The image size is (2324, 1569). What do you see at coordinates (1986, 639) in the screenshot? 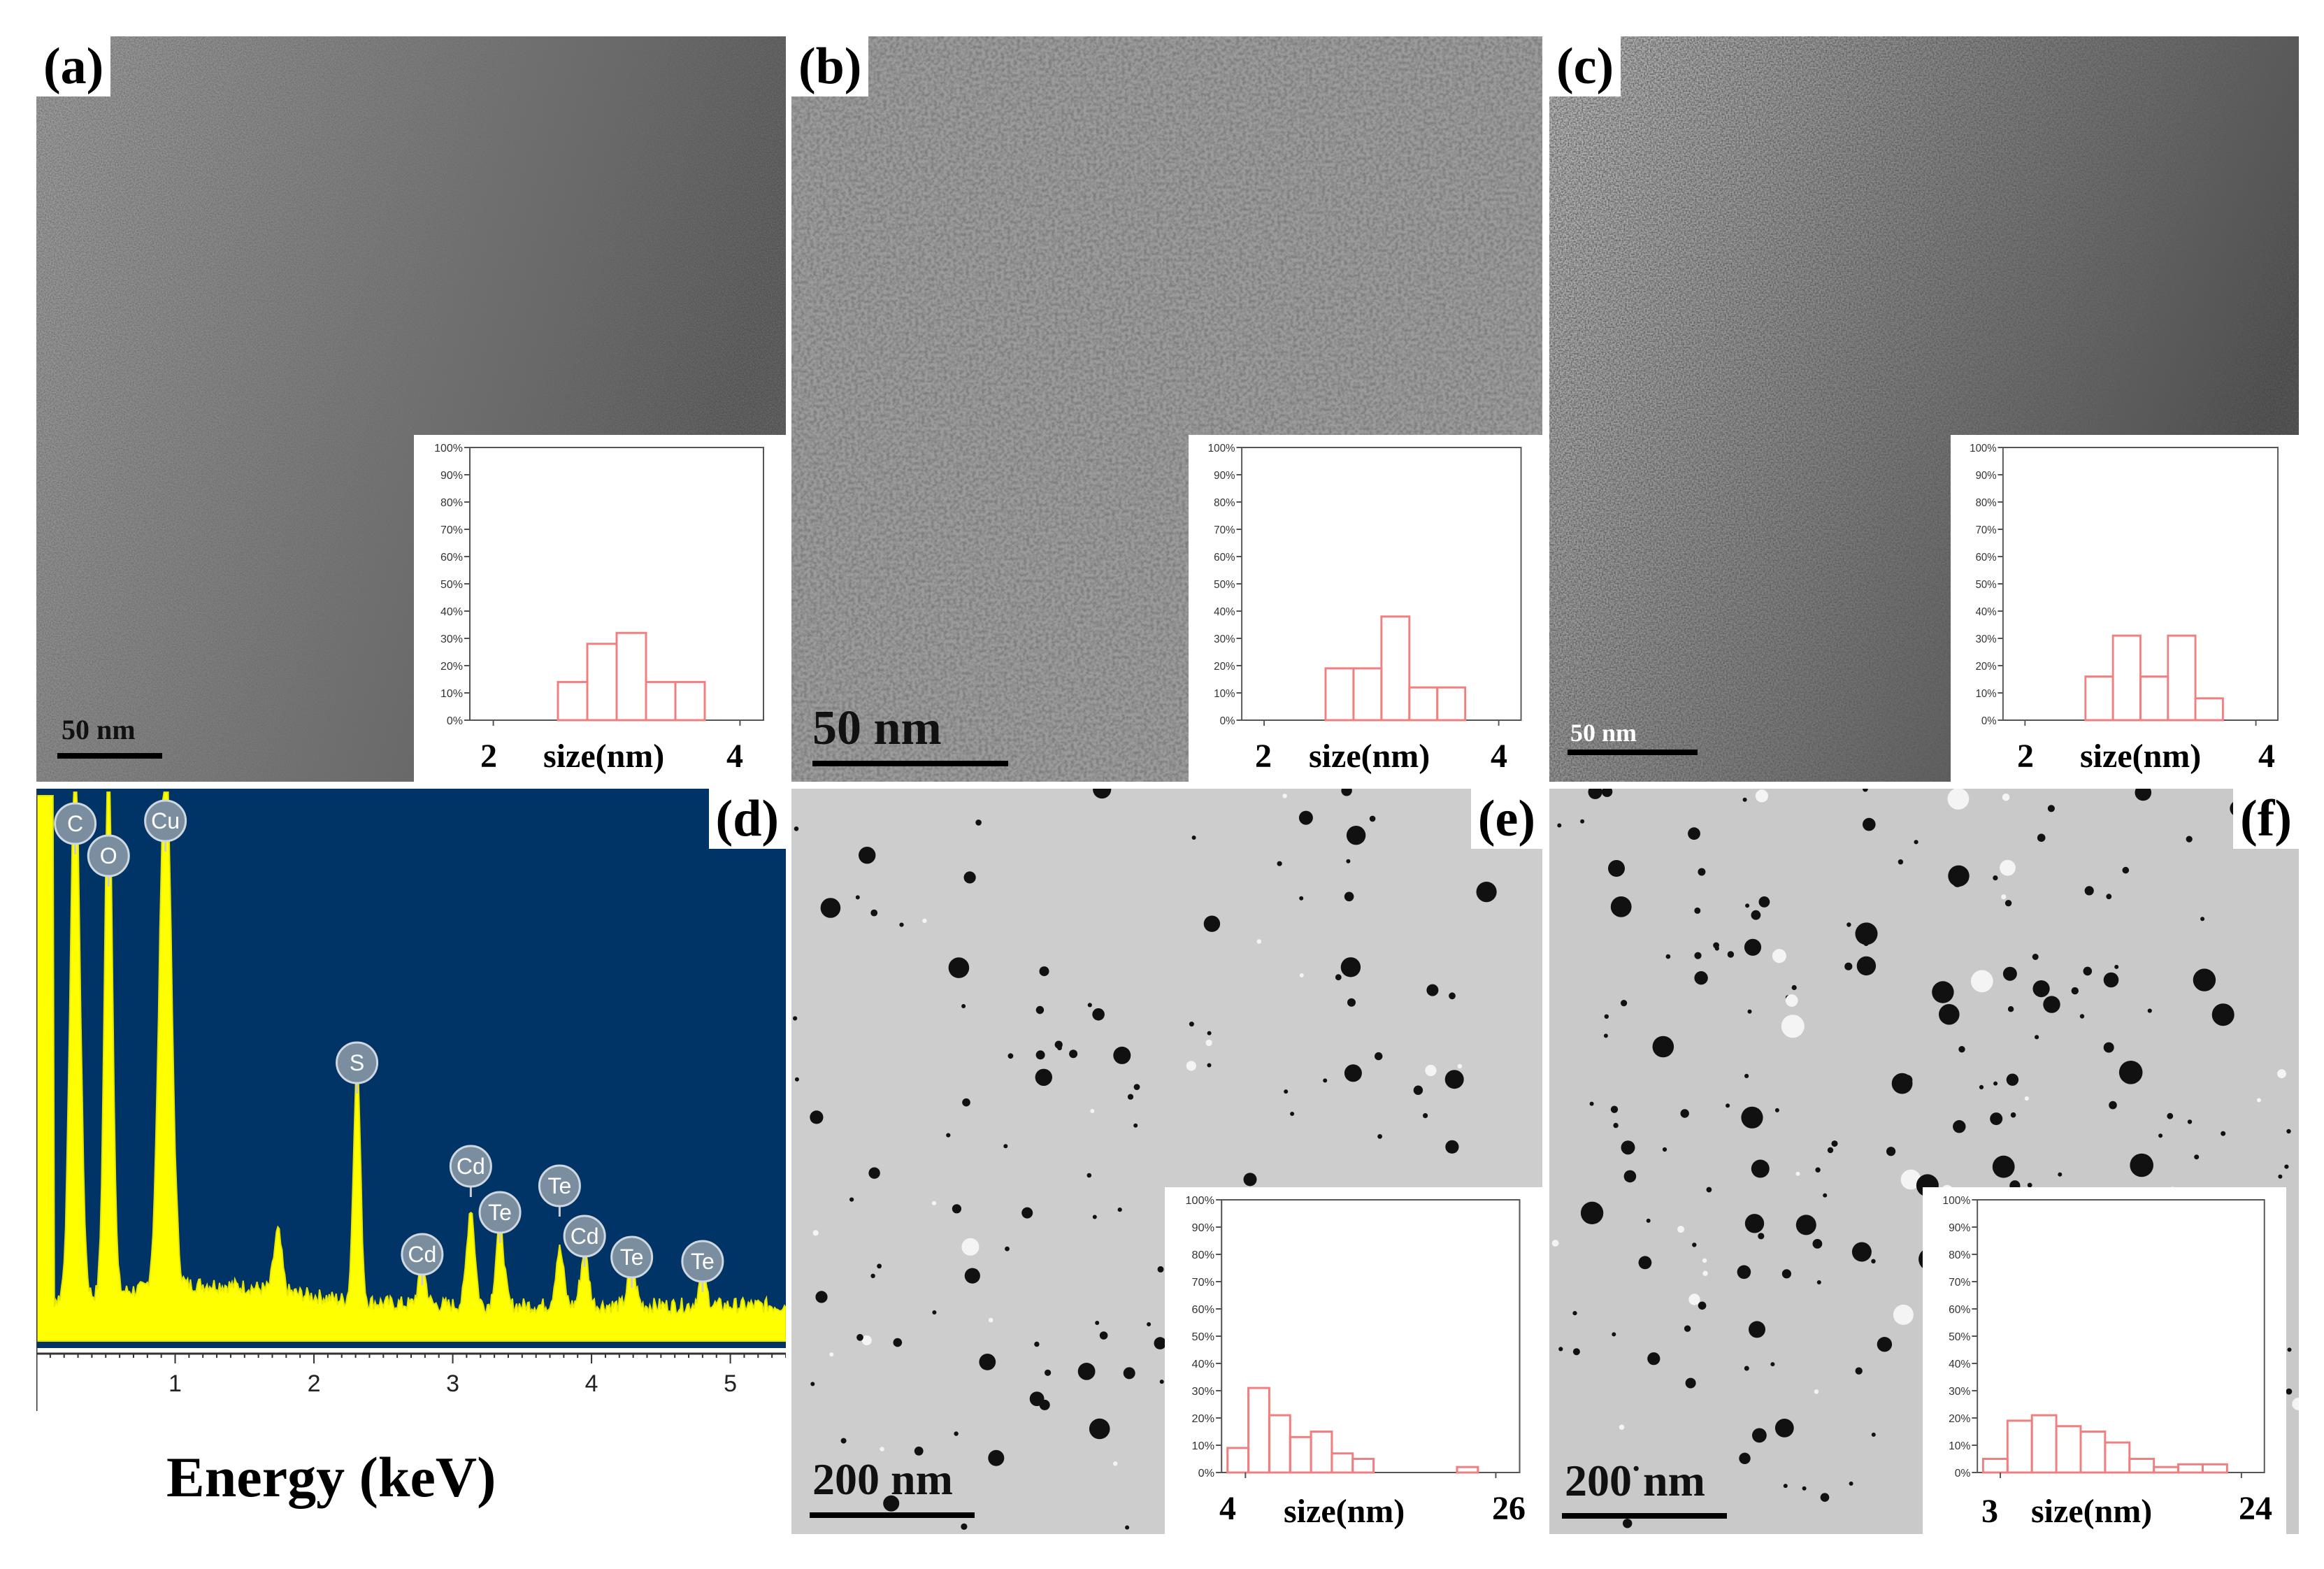
I see `hist-c-ytick-label: 30%` at bounding box center [1986, 639].